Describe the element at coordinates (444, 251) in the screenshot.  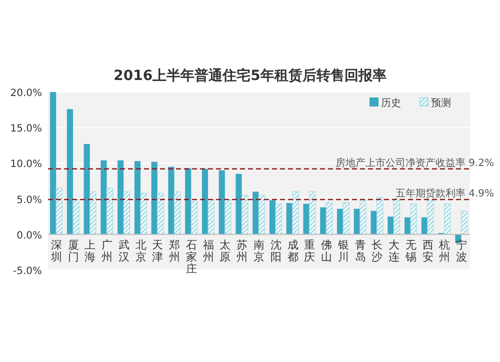
I see `x-tick-label: 杭州` at that location.